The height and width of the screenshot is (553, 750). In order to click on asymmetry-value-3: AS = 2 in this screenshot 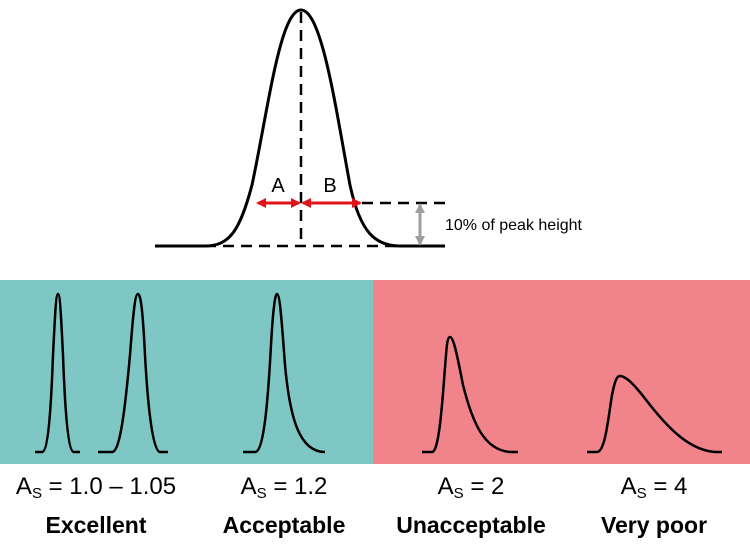, I will do `click(471, 487)`.